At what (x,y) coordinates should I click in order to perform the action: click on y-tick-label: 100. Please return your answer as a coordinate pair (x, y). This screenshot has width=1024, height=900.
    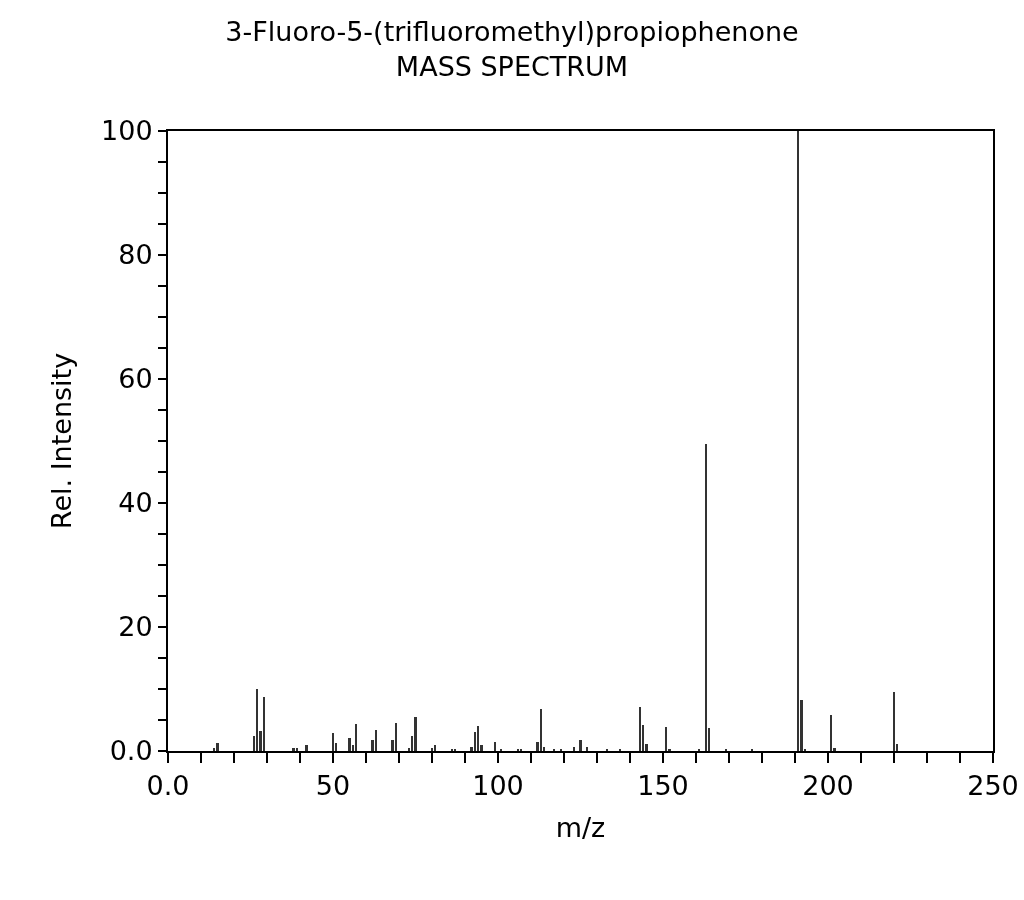
    Looking at the image, I should click on (127, 131).